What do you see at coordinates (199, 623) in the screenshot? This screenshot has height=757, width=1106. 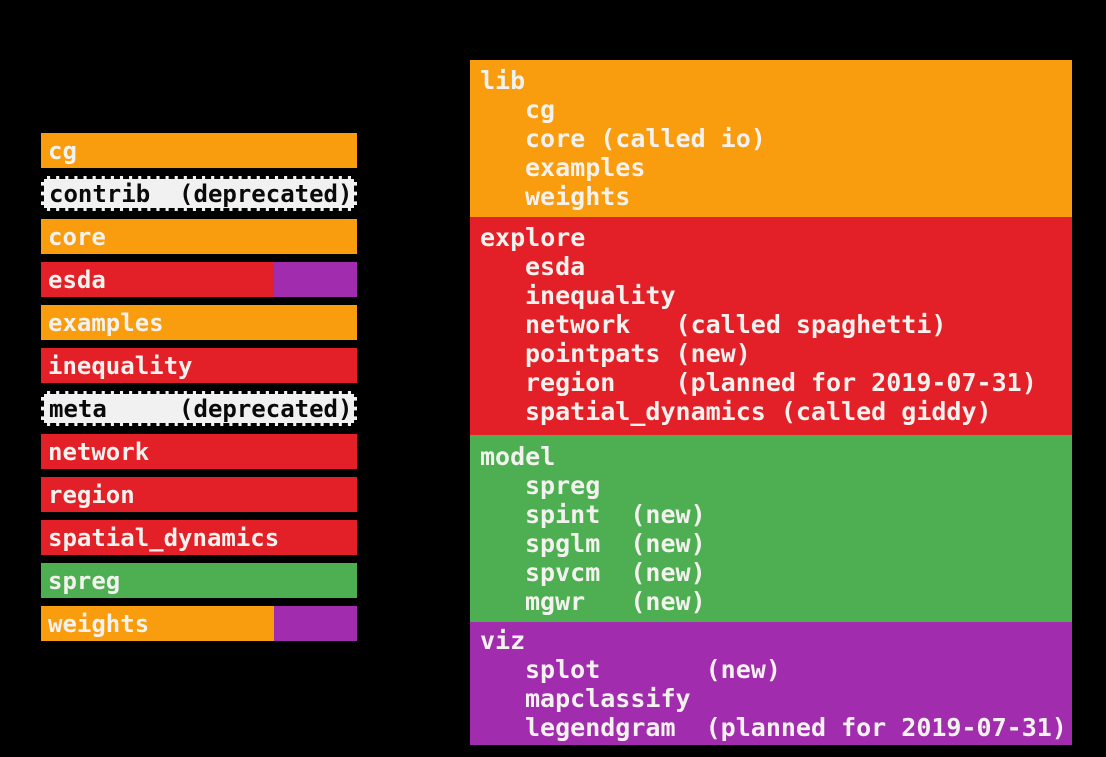 I see `module-bar-weights: weights` at bounding box center [199, 623].